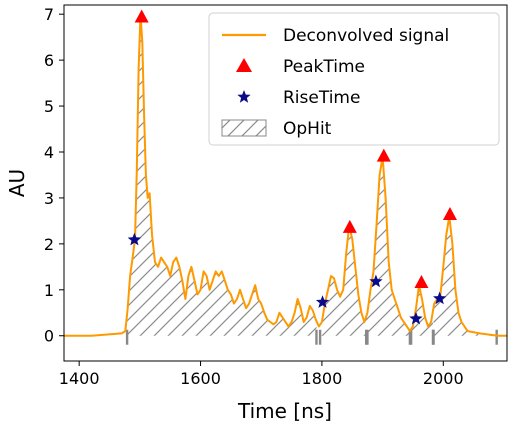 Image resolution: width=514 pixels, height=430 pixels. What do you see at coordinates (49, 244) in the screenshot?
I see `y-tick-label: 2` at bounding box center [49, 244].